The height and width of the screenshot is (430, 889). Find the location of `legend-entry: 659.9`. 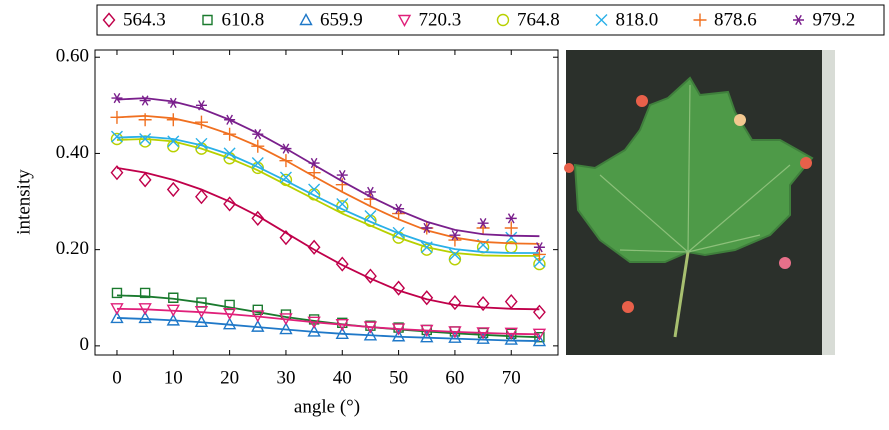

legend-entry: 659.9 is located at coordinates (331, 19).